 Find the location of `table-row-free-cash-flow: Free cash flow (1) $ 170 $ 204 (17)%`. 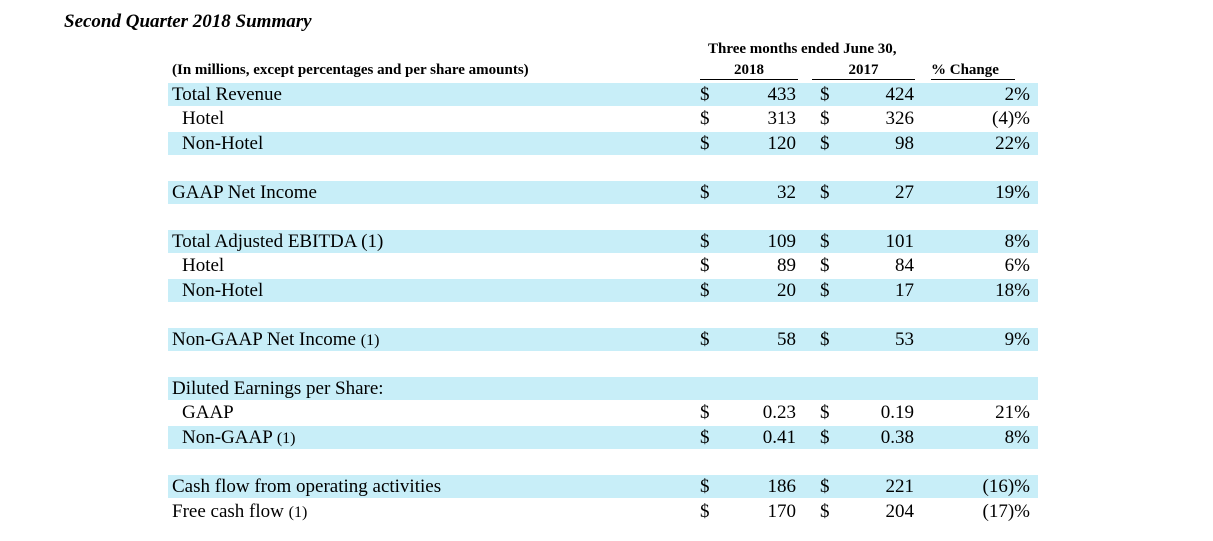

table-row-free-cash-flow: Free cash flow (1) $ 170 $ 204 (17)% is located at coordinates (603, 511).